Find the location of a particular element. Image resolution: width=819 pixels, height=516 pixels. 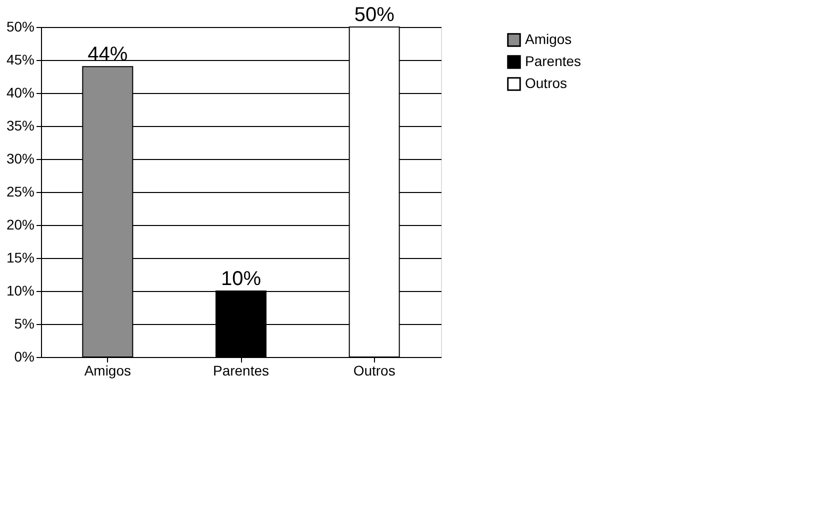

y-tick-label: 25% is located at coordinates (20, 192).